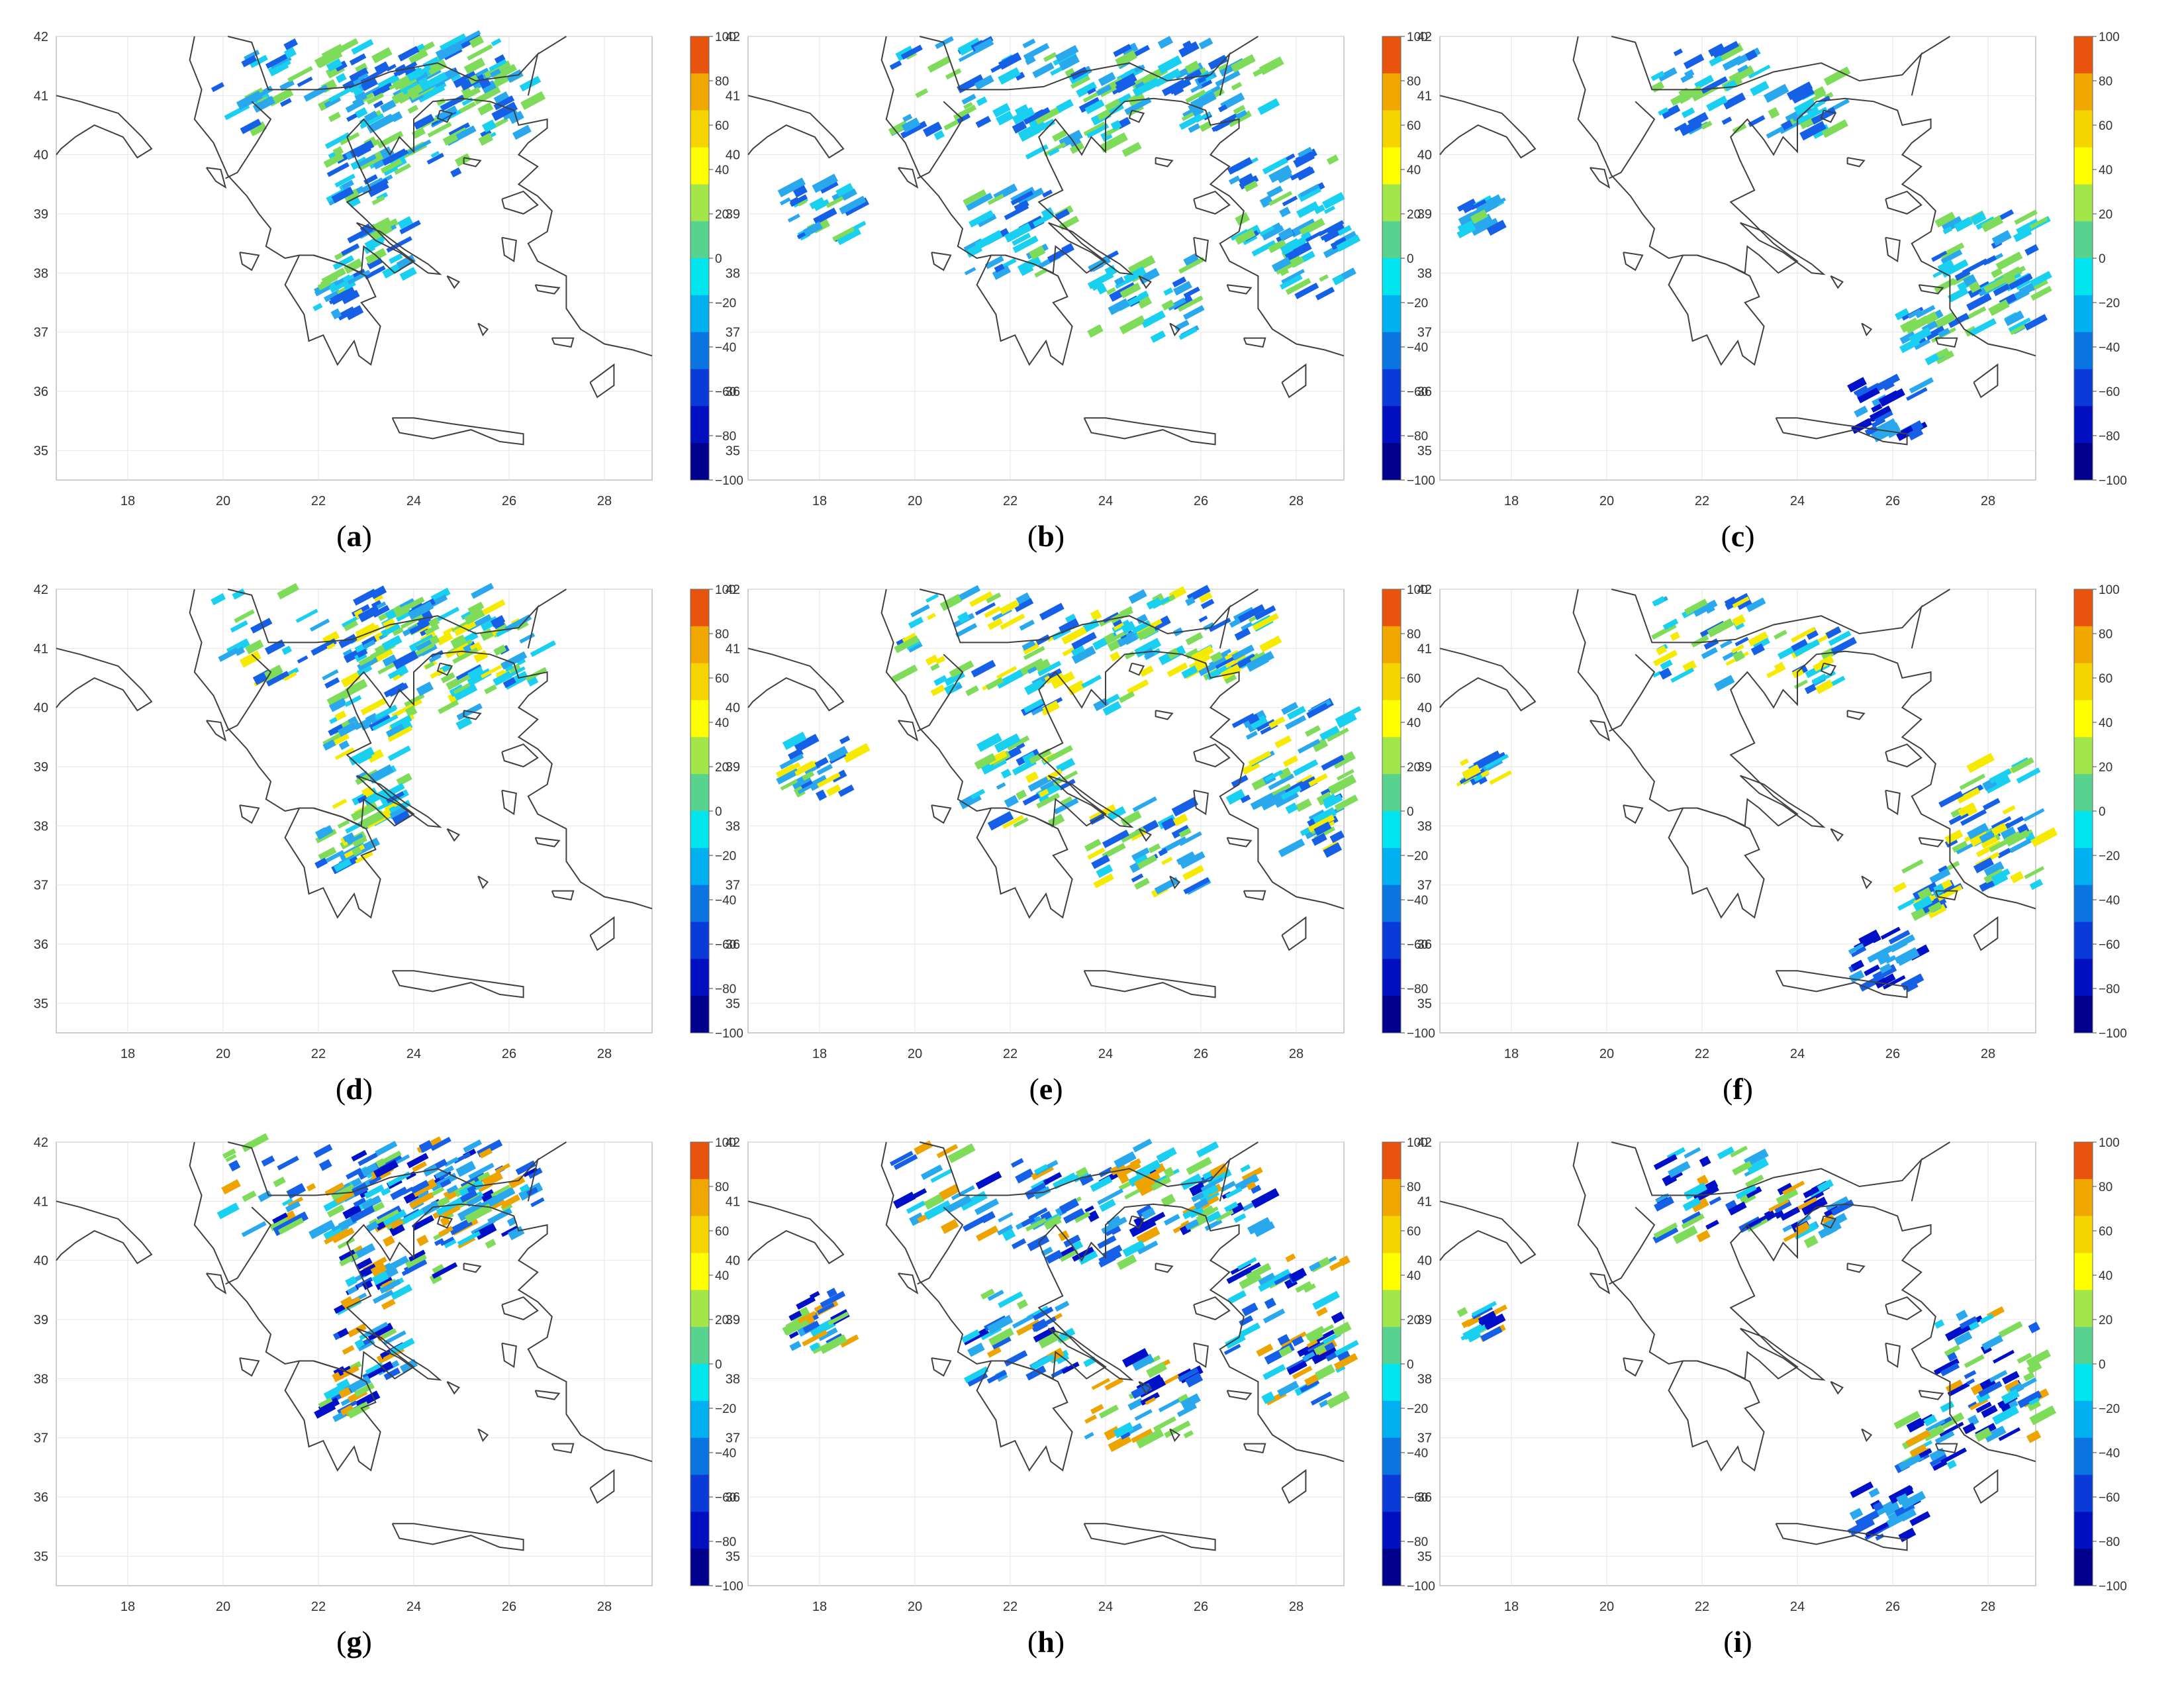  I want to click on colorbar-tick-label: −20, so click(2109, 304).